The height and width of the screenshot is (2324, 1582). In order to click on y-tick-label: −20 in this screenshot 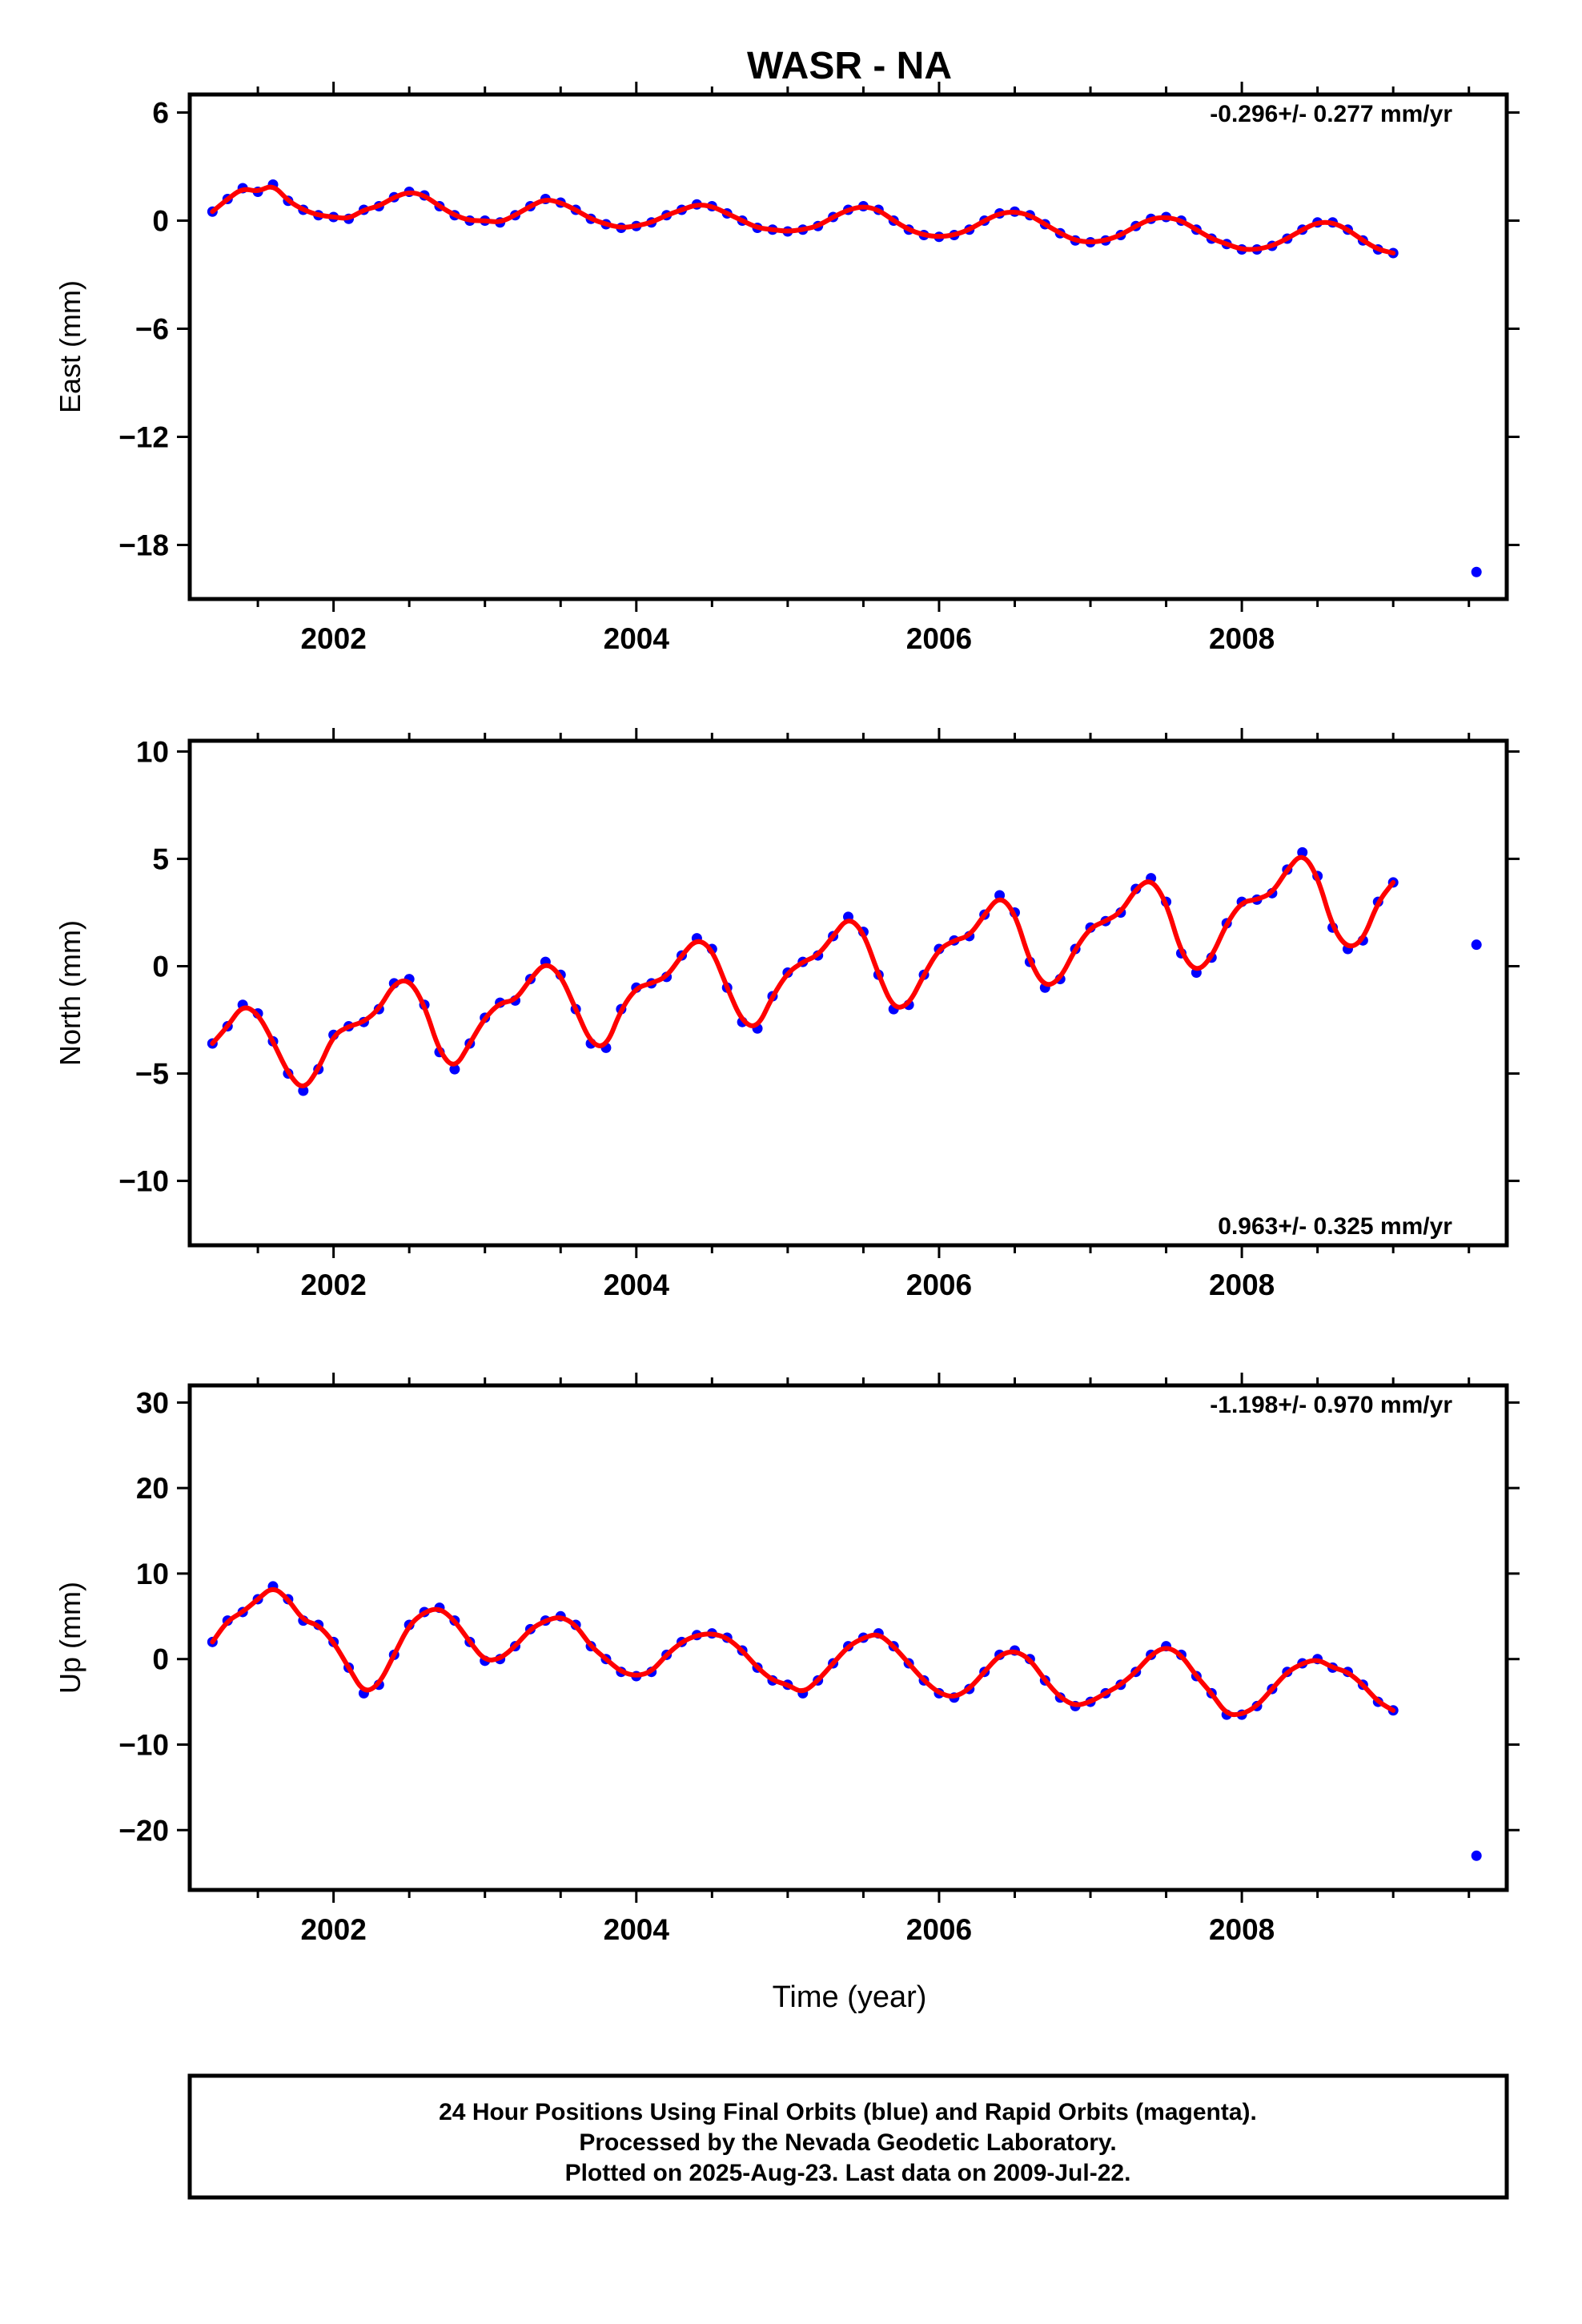, I will do `click(144, 1830)`.